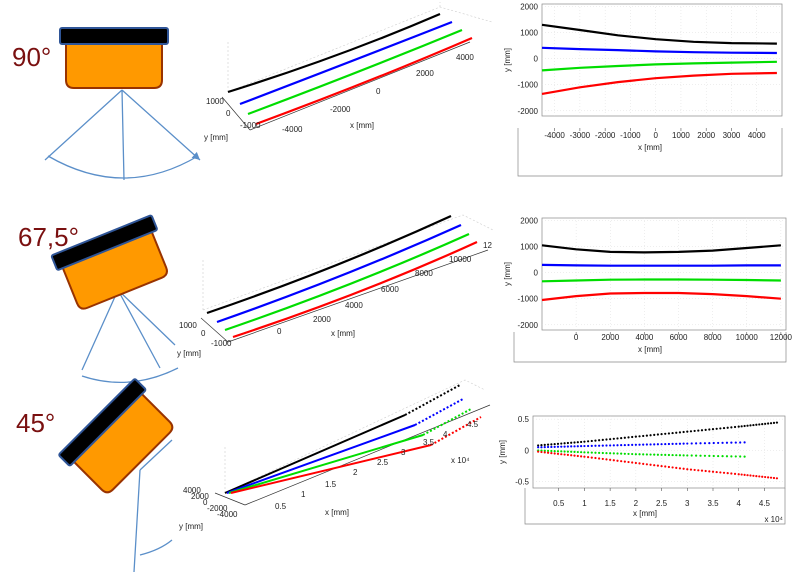  I want to click on x-tick: 3000, so click(732, 135).